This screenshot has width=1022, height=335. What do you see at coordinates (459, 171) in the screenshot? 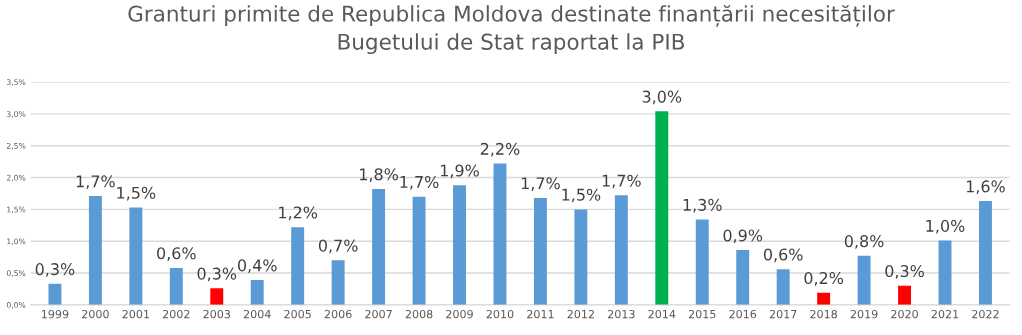
I see `data-label: 1,9%` at bounding box center [459, 171].